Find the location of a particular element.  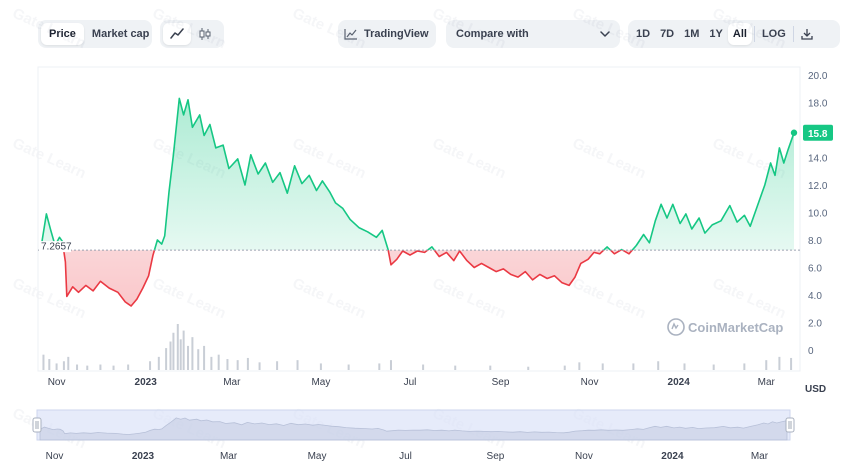

x-tick-label: 2024 is located at coordinates (679, 382).